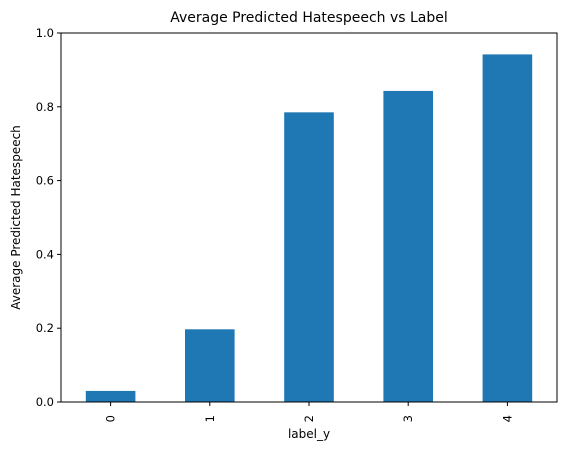 The height and width of the screenshot is (450, 567). Describe the element at coordinates (45, 328) in the screenshot. I see `y-tick-label: 0.2` at that location.